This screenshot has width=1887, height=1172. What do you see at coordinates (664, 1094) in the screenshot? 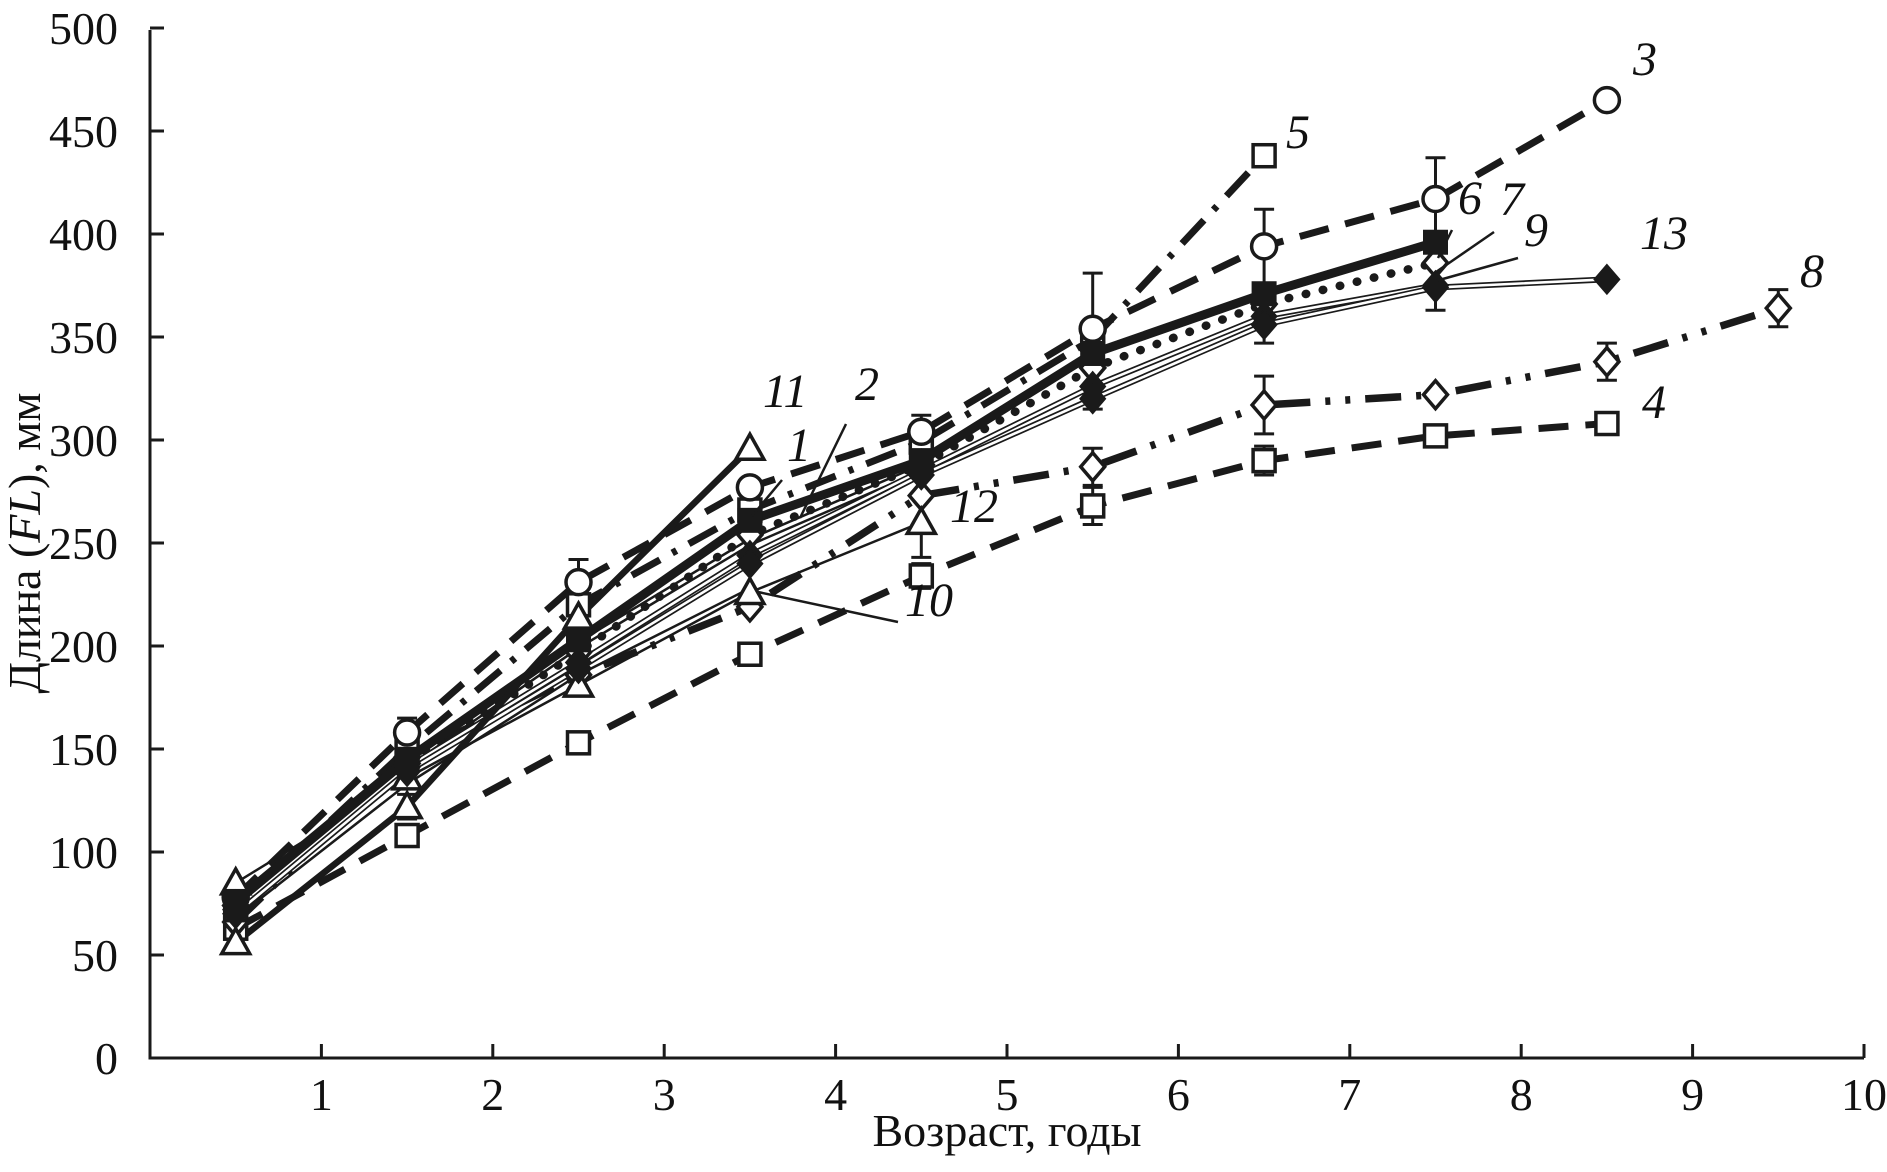
I see `x-tick-label: 3` at bounding box center [664, 1094].